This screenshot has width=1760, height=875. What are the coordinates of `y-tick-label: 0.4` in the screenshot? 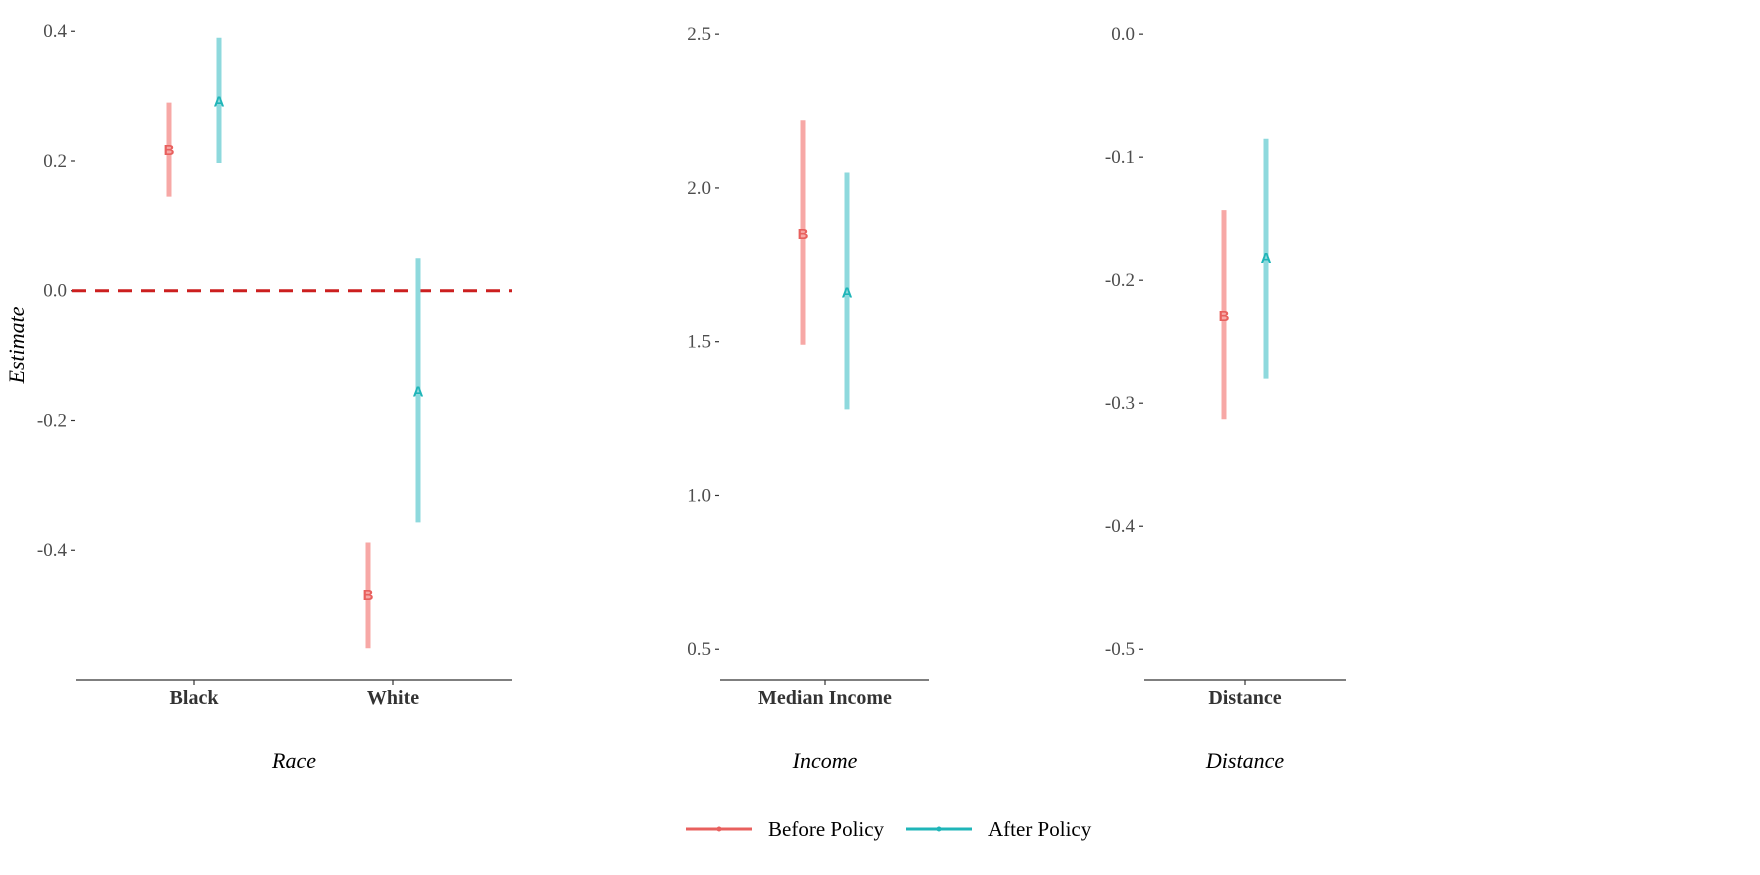 It's located at (55, 31).